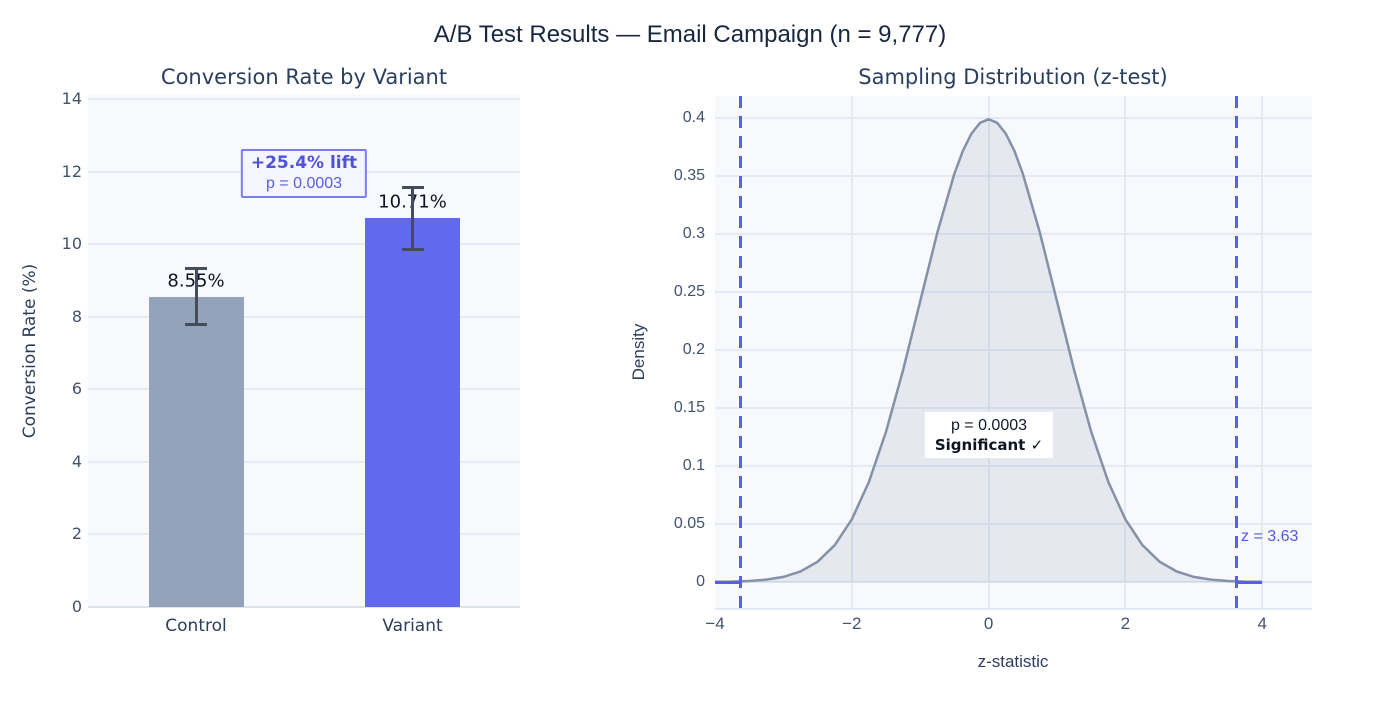 The image size is (1376, 704). I want to click on x-axis-category-label: Control, so click(196, 626).